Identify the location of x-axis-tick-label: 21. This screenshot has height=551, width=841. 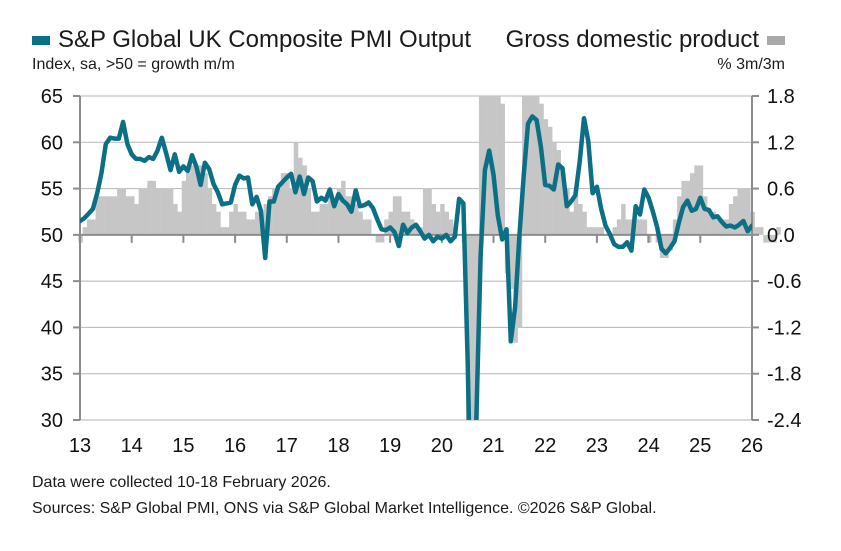
(493, 446).